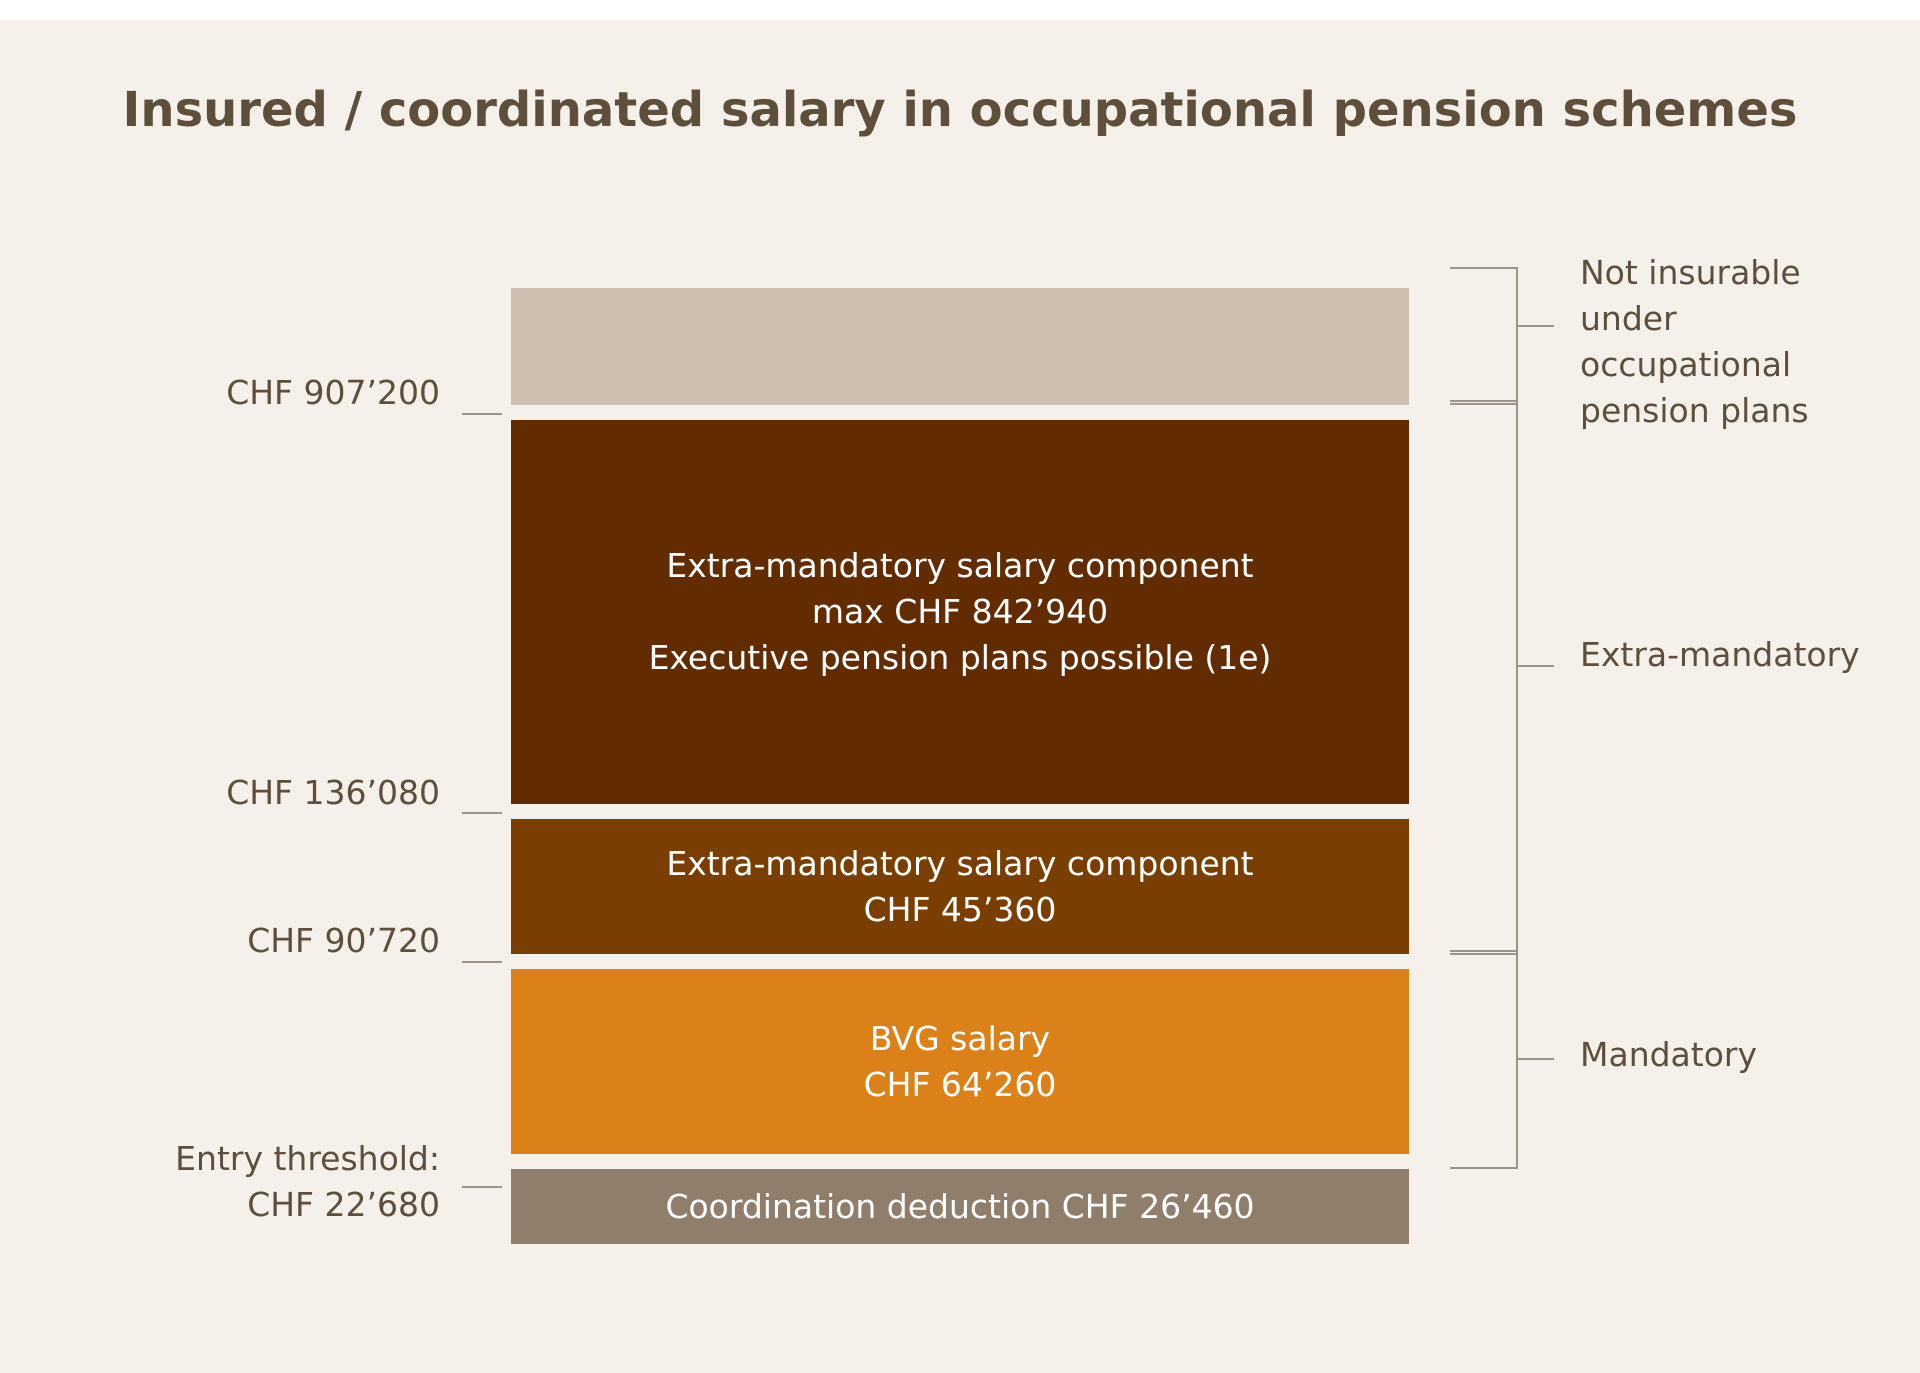 This screenshot has width=1920, height=1373. I want to click on side-label-extra-mandatory: Extra-mandatory, so click(1720, 655).